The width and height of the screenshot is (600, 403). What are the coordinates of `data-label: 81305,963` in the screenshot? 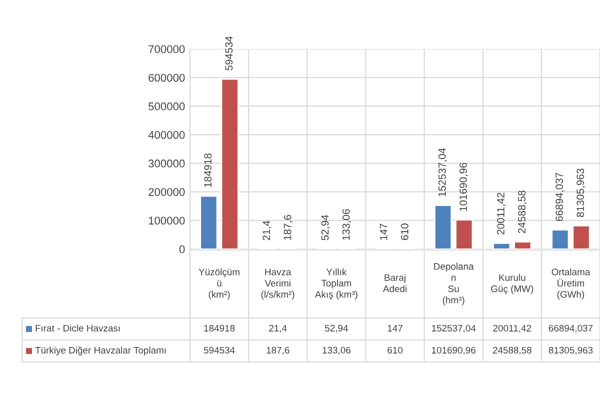 It's located at (570, 350).